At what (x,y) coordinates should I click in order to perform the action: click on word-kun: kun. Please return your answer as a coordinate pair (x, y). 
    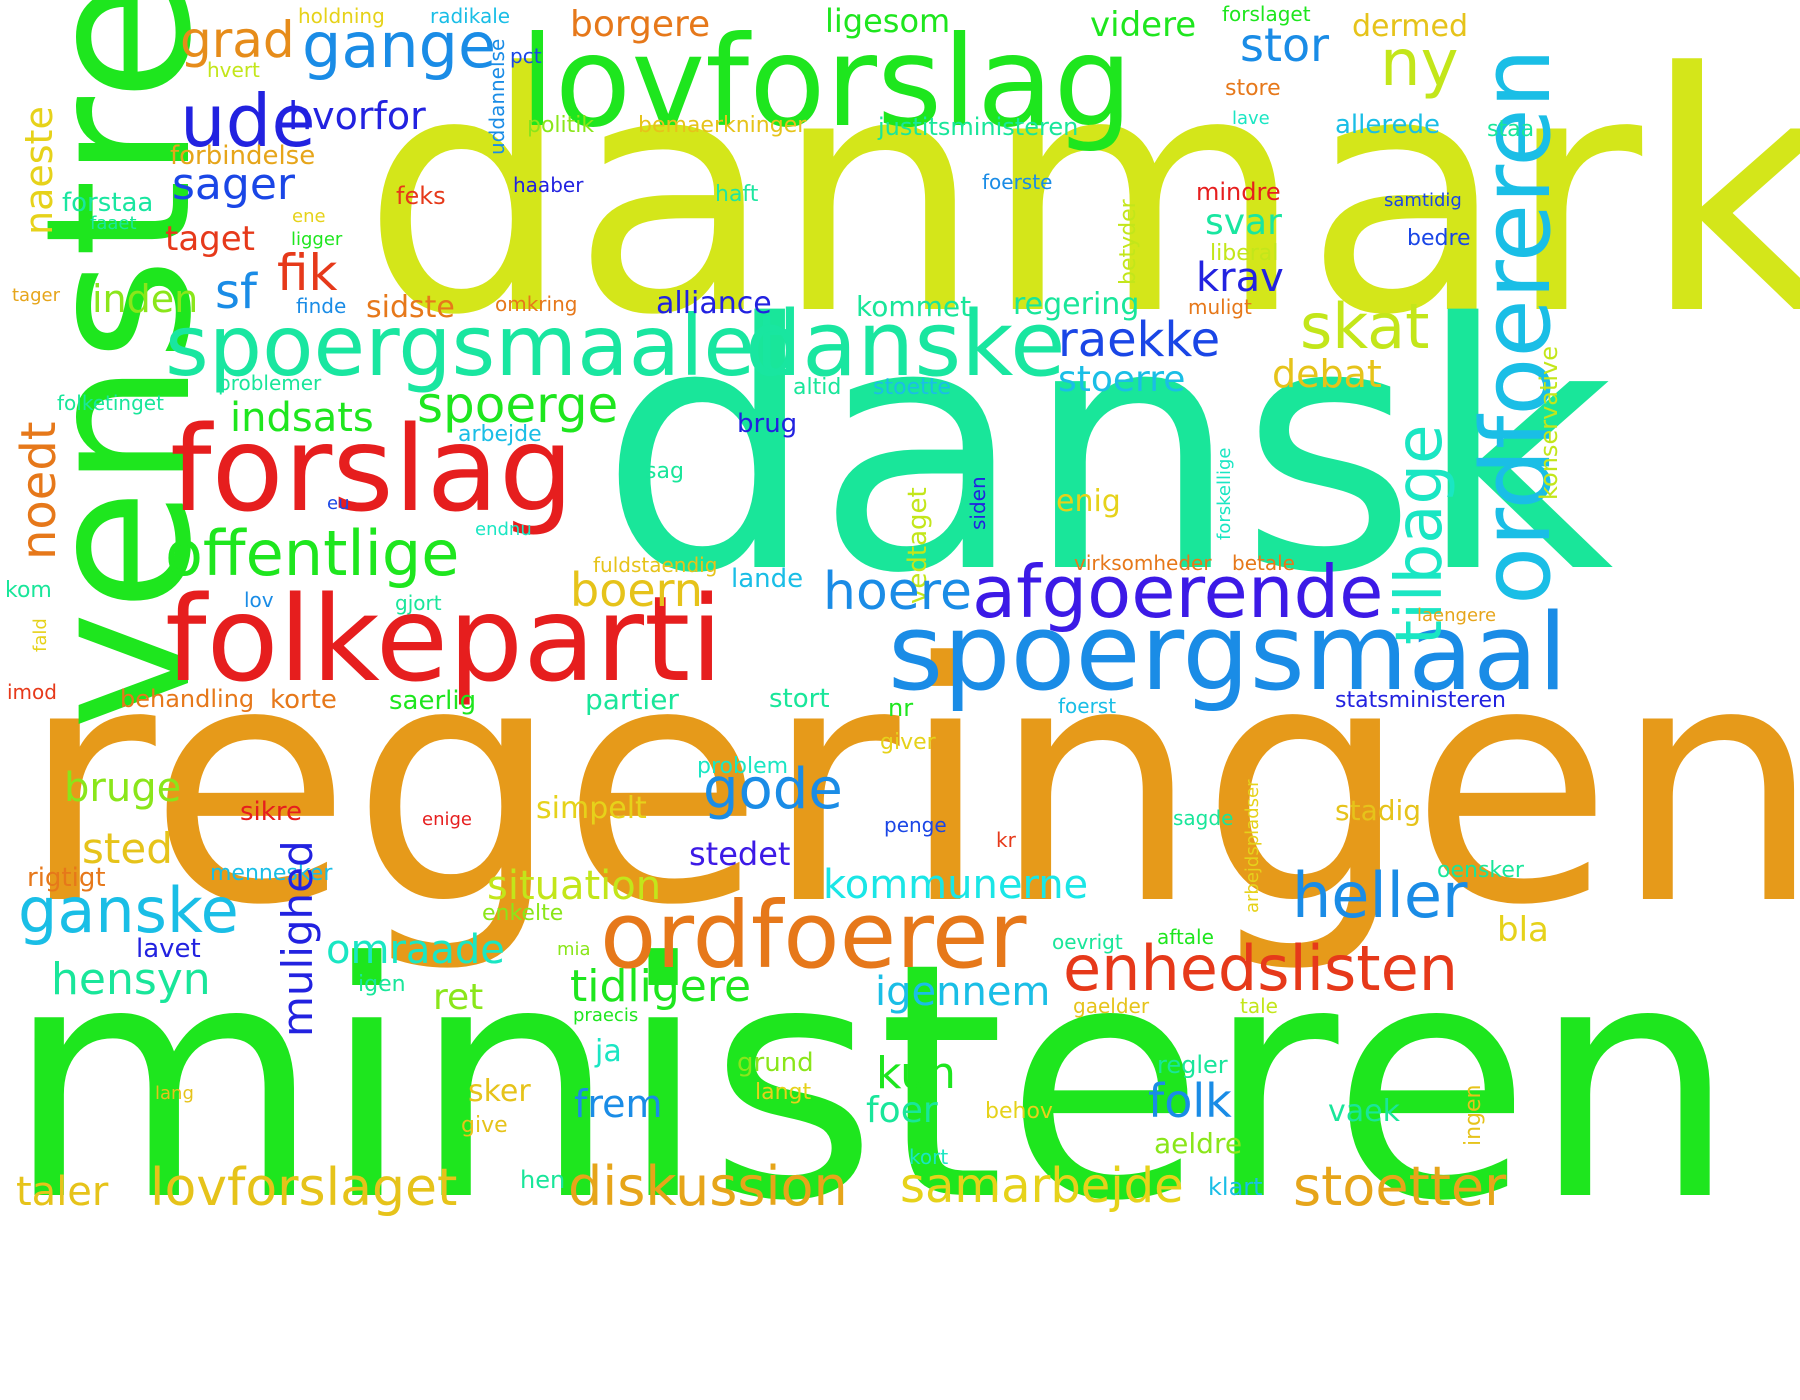
    Looking at the image, I should click on (916, 1073).